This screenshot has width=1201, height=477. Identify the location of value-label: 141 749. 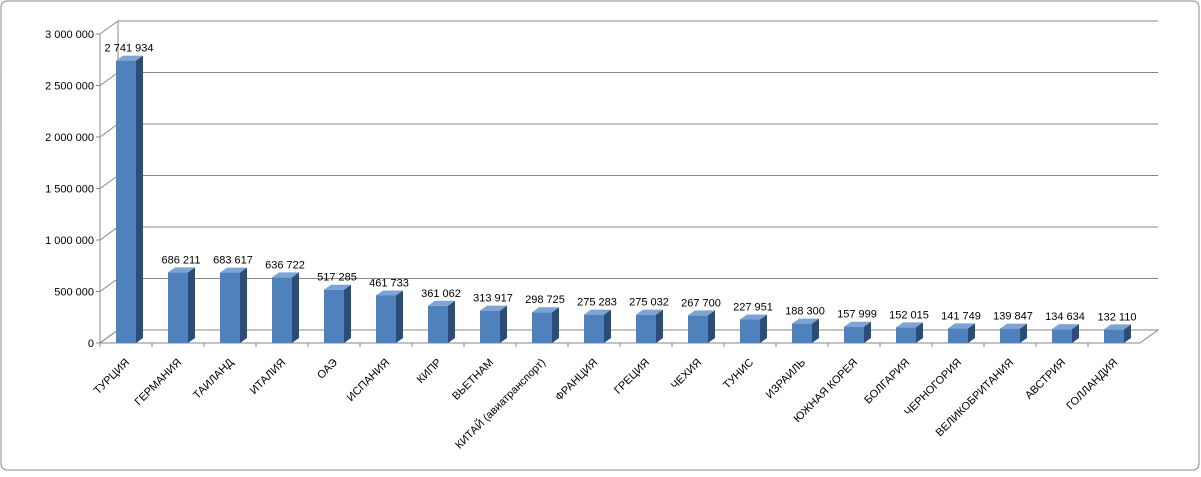
(961, 316).